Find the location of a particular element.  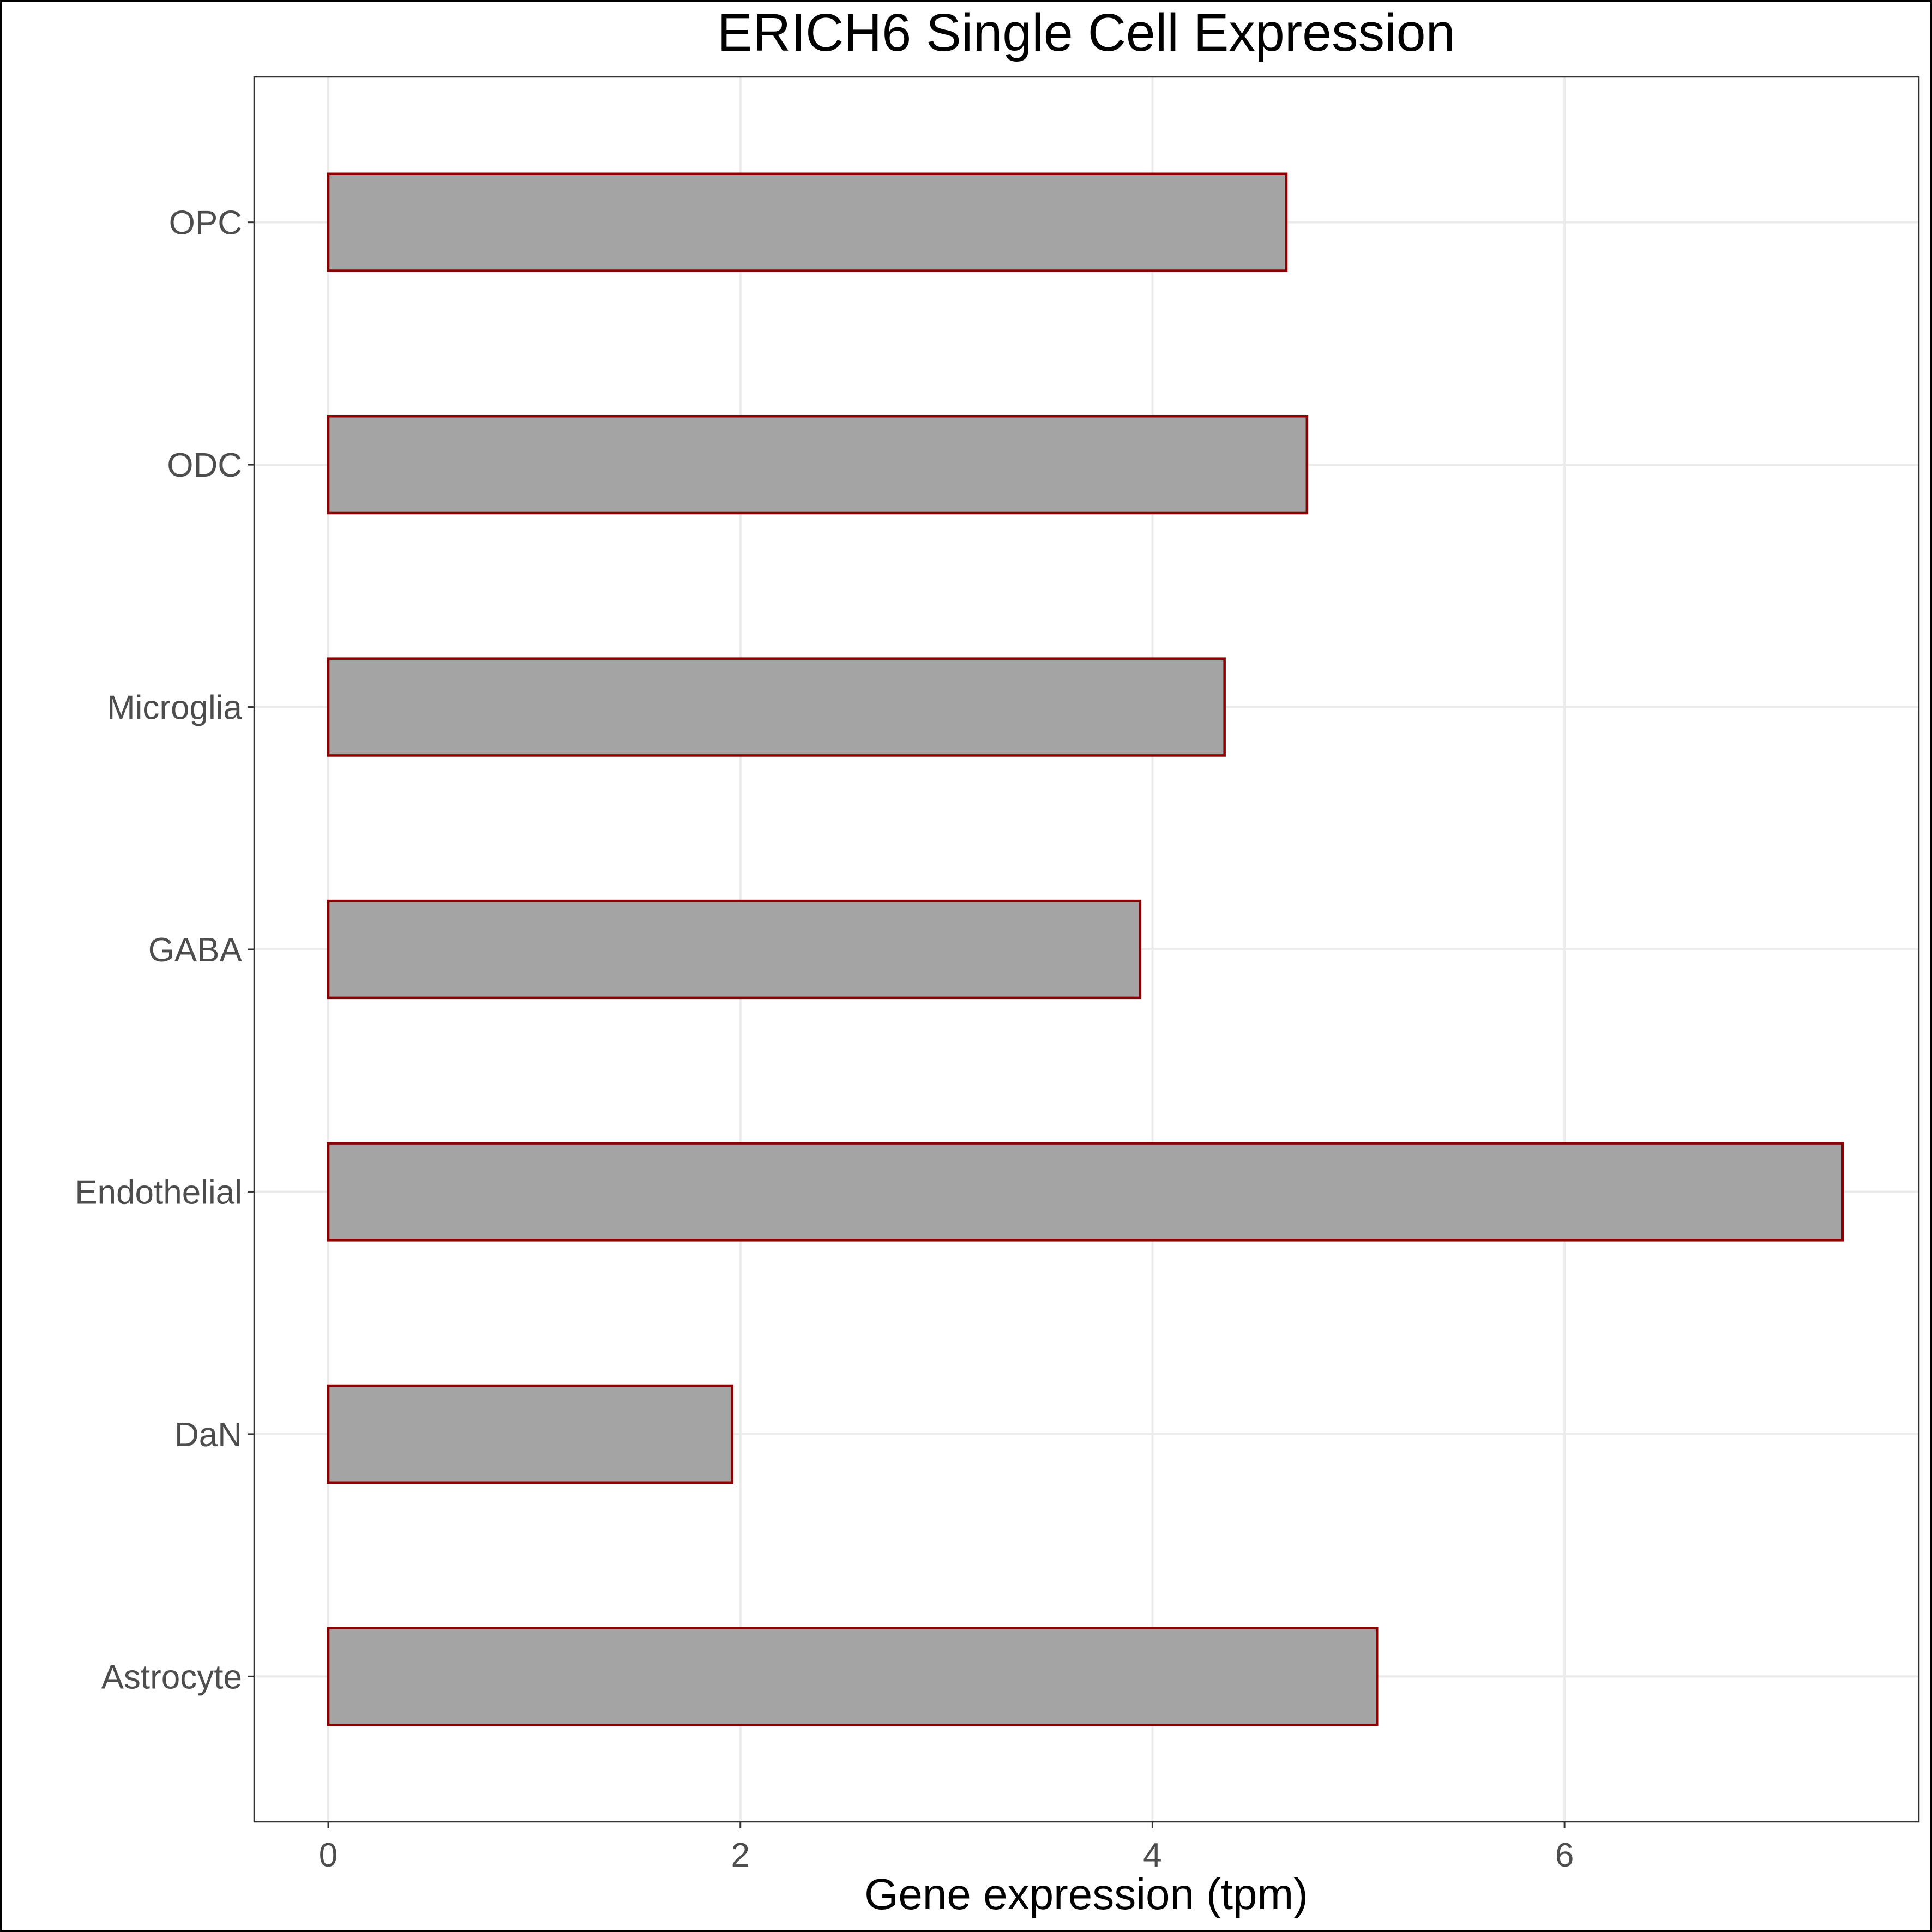

bar-odc is located at coordinates (818, 464).